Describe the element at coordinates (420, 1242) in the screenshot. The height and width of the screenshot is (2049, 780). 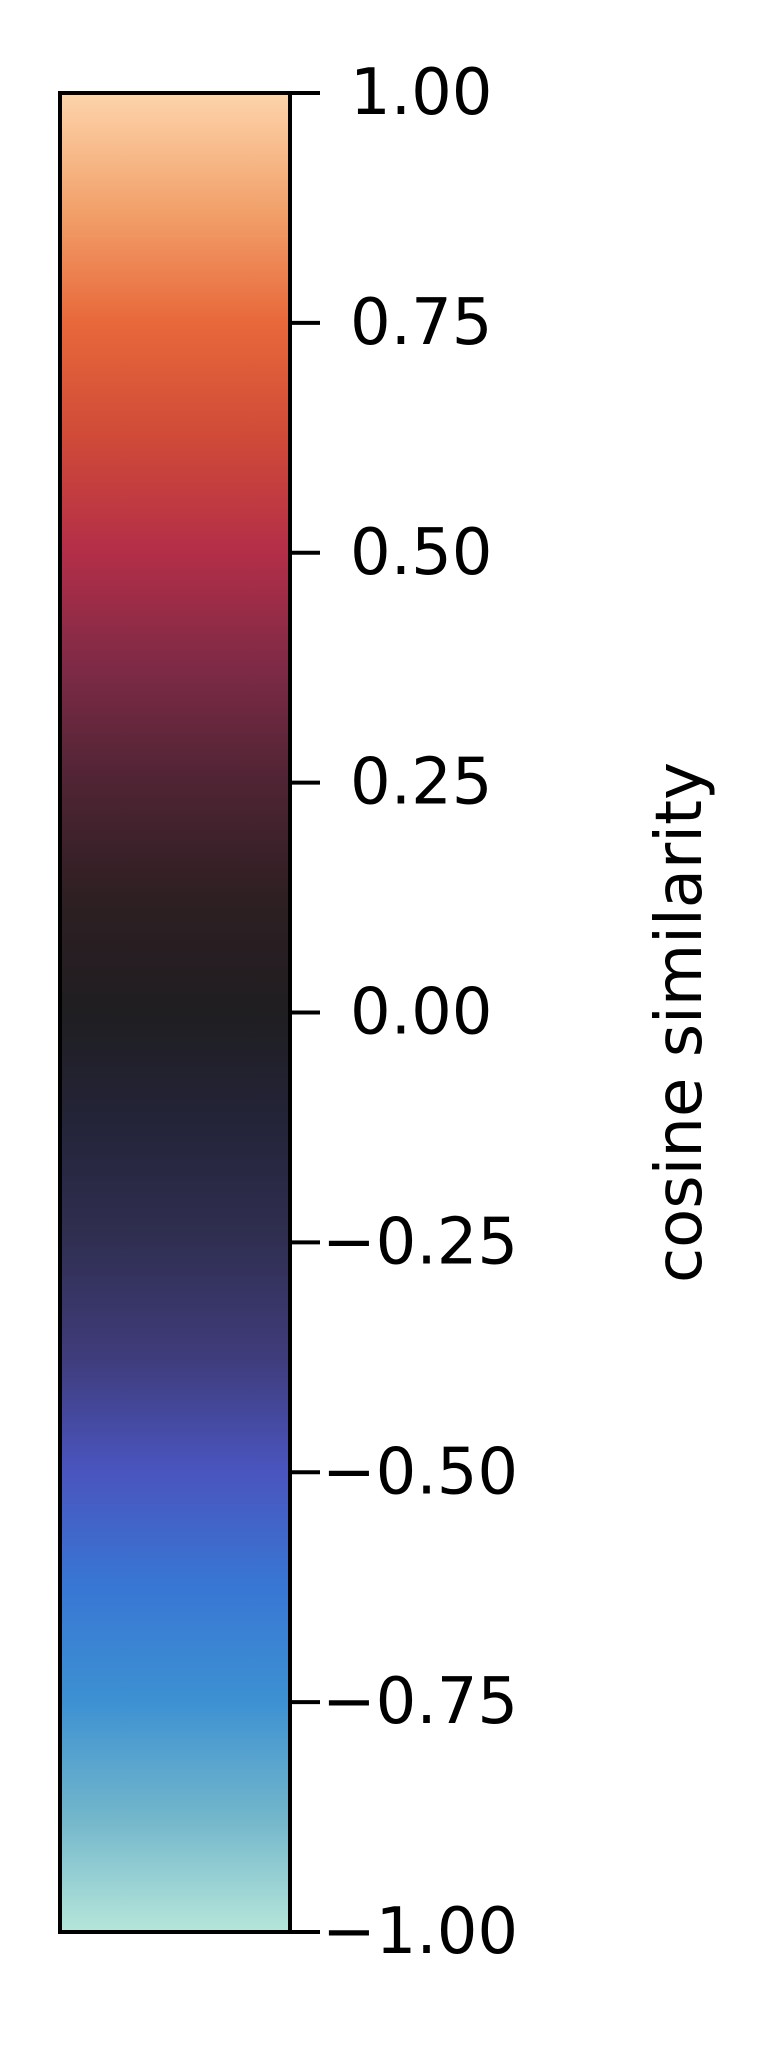
I see `tick-label: −0.25` at that location.